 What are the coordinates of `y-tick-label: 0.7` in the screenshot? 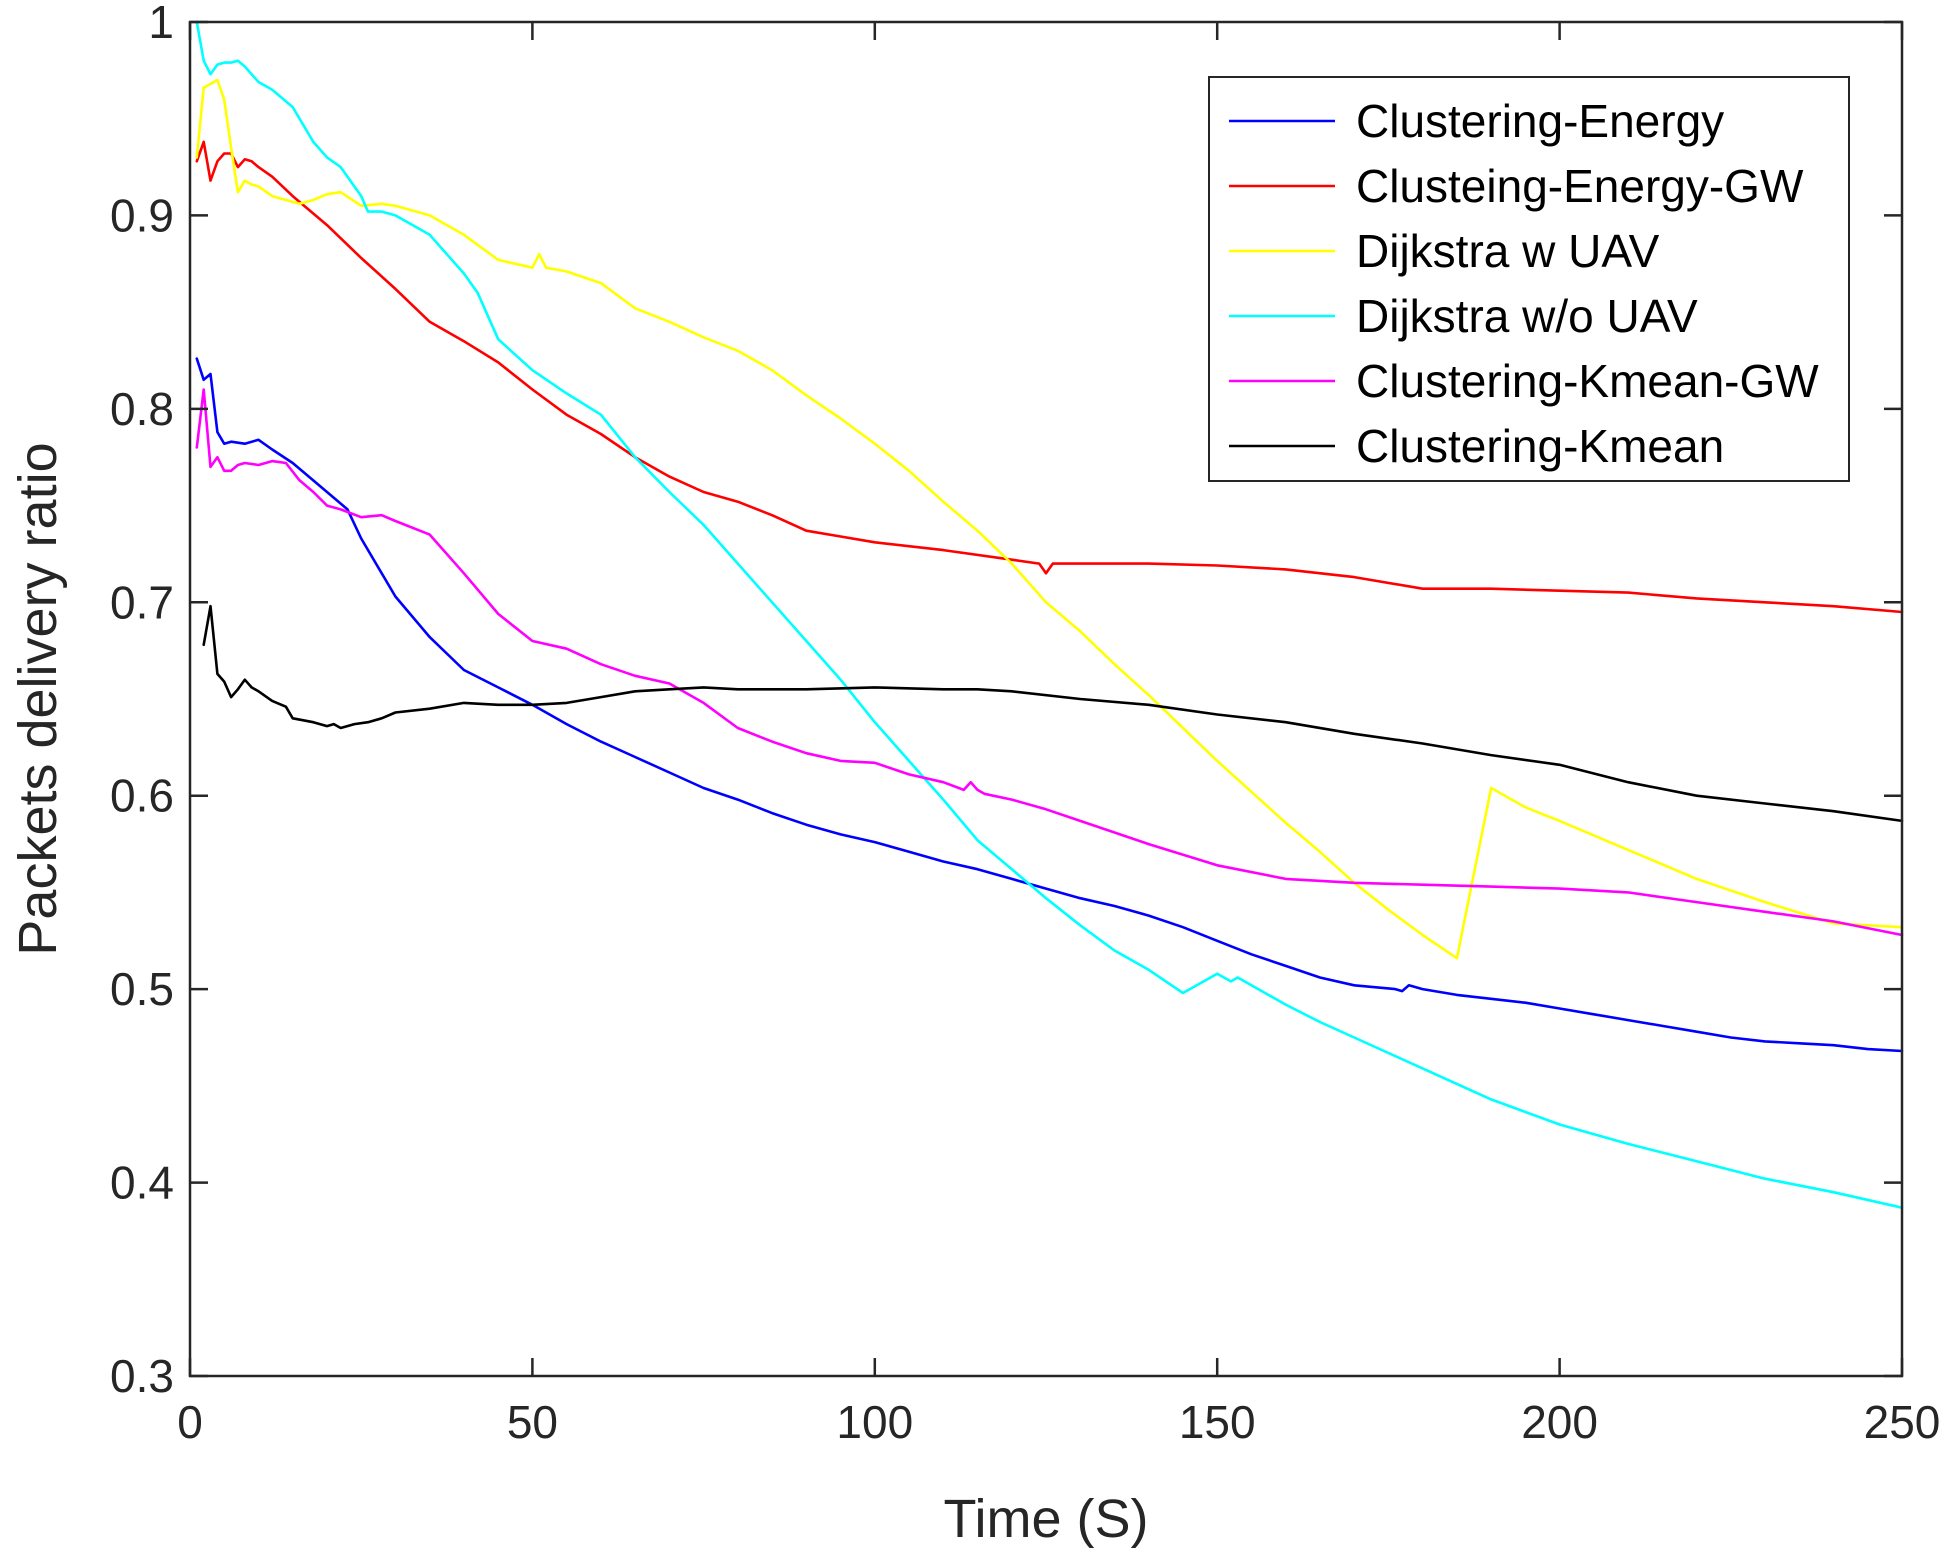 It's located at (142, 602).